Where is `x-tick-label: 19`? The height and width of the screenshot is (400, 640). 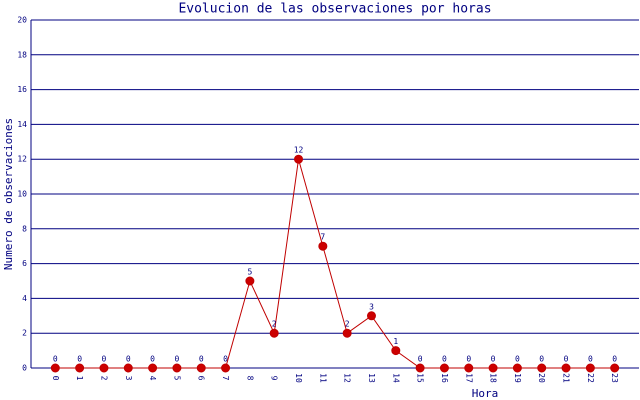
x-tick-label: 19 is located at coordinates (517, 378).